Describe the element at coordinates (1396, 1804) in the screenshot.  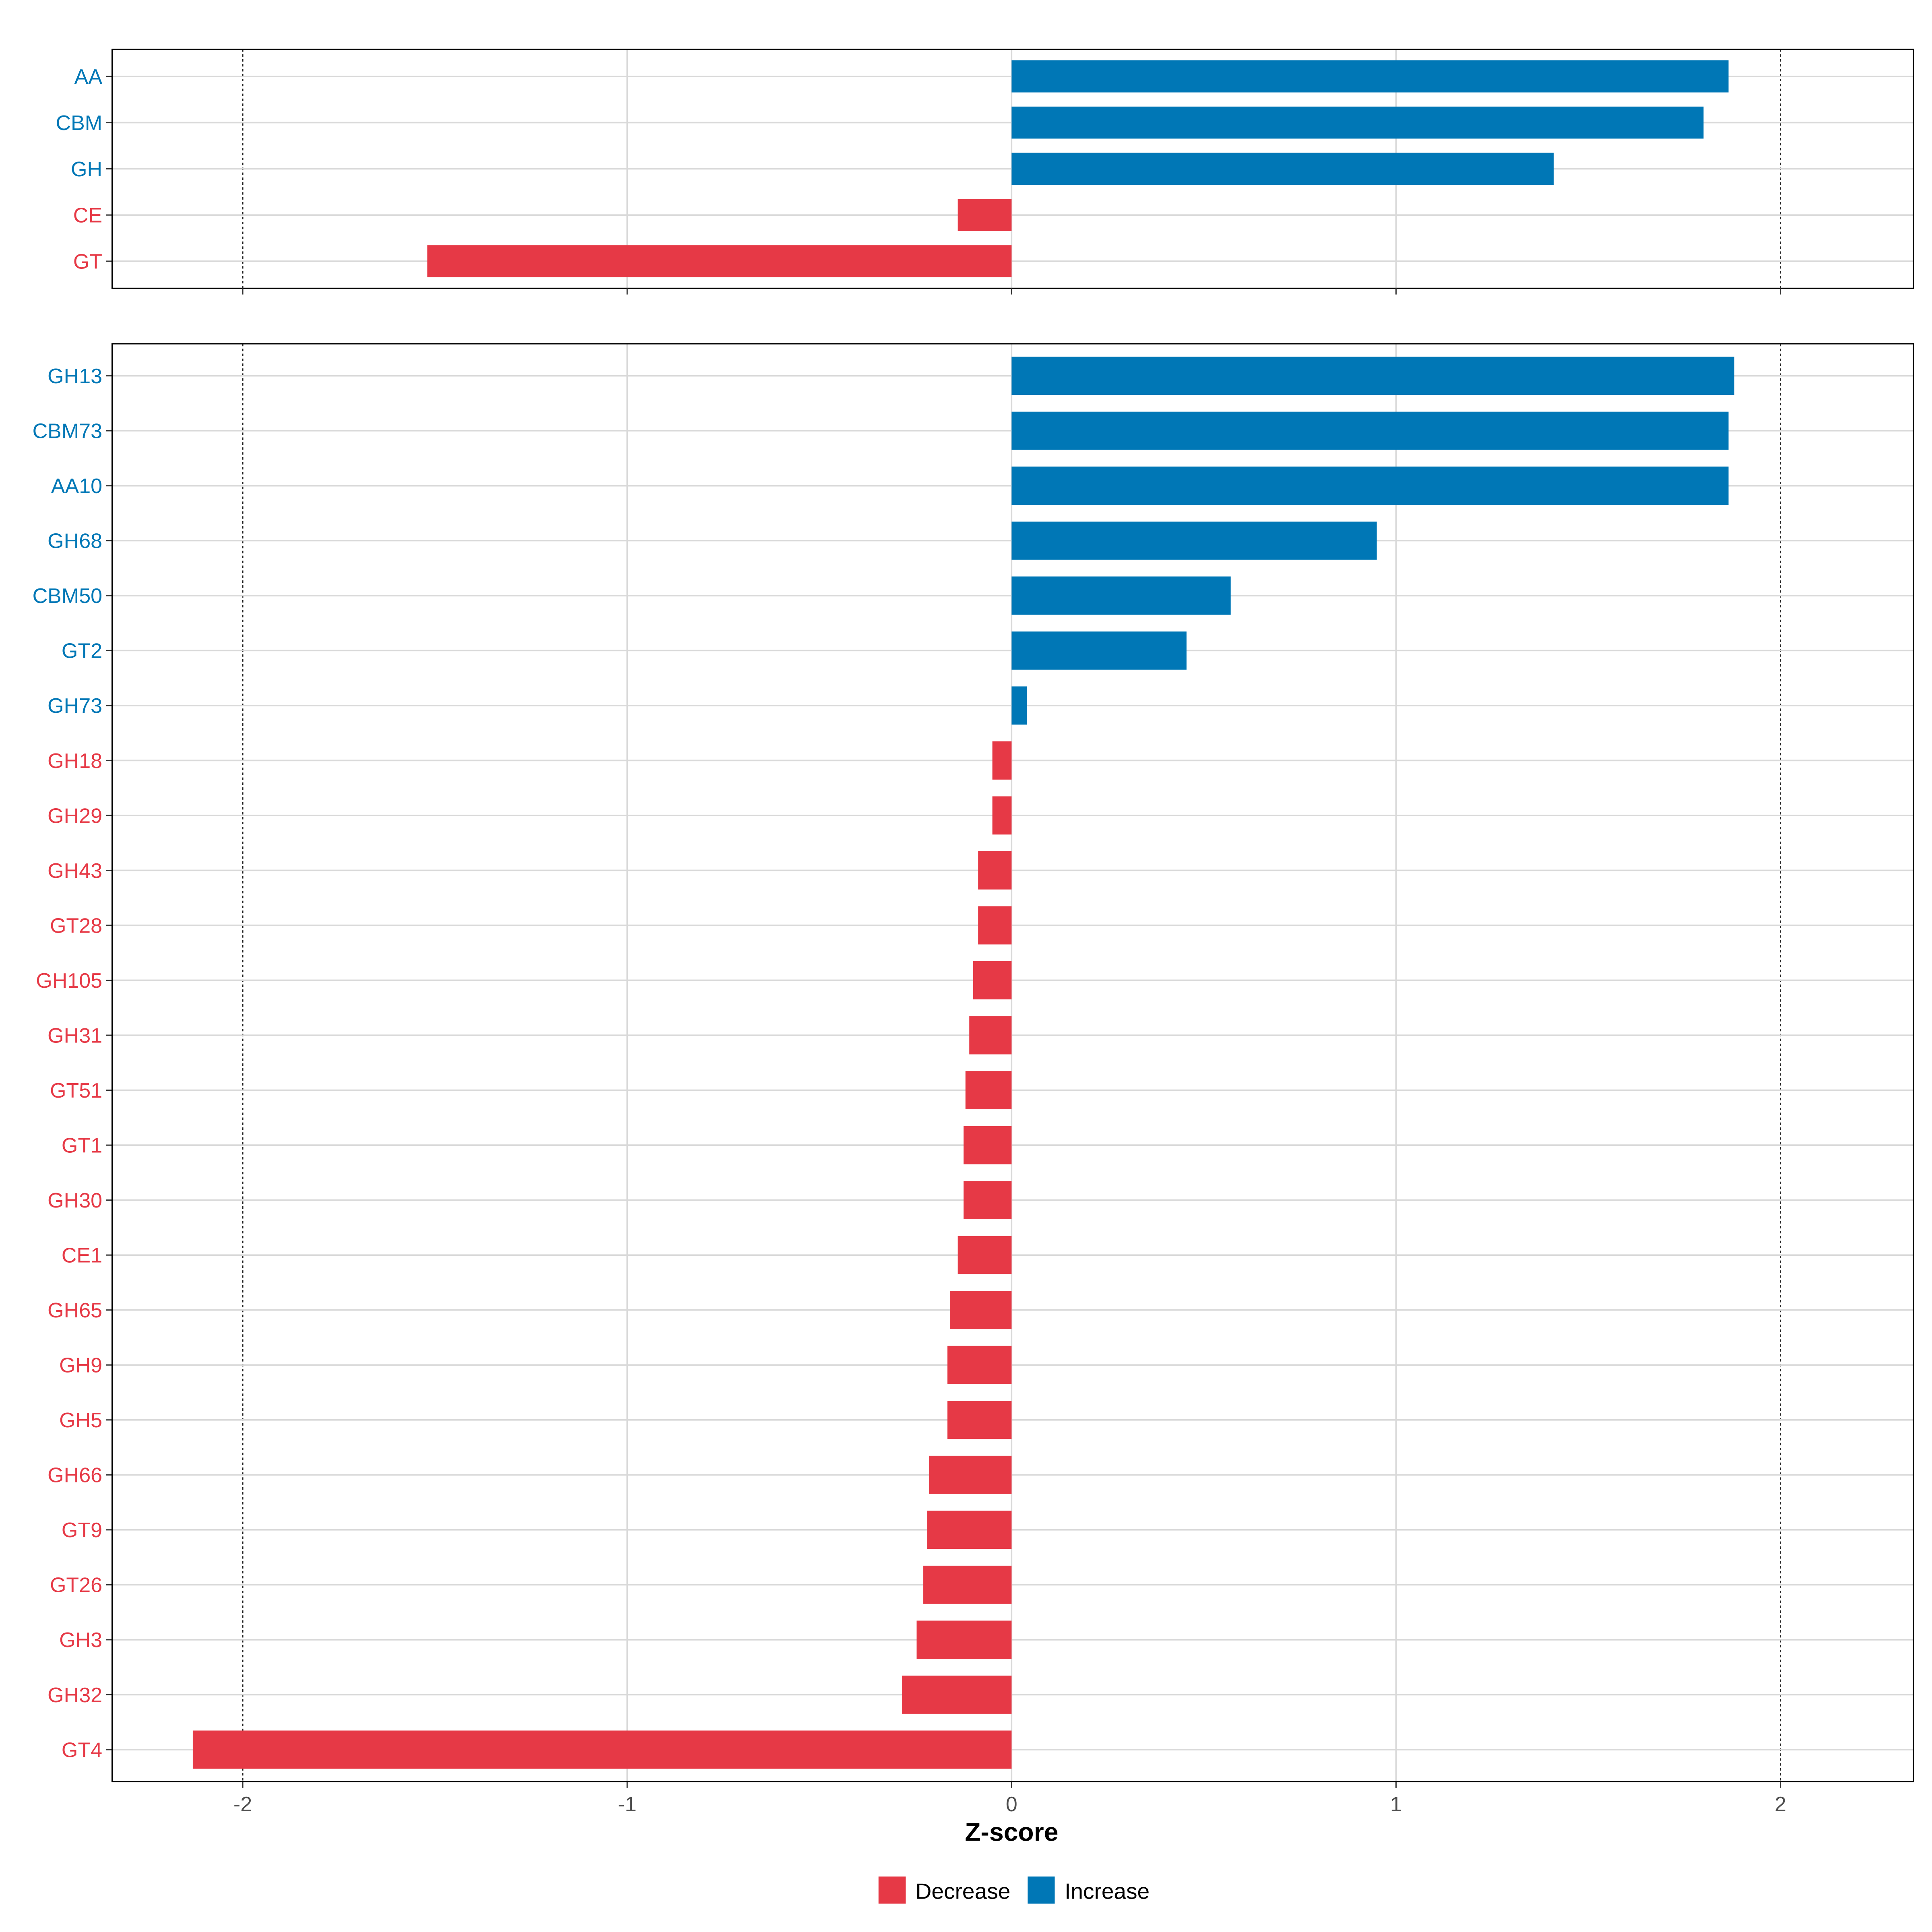
I see `x-tick-label: 1` at that location.